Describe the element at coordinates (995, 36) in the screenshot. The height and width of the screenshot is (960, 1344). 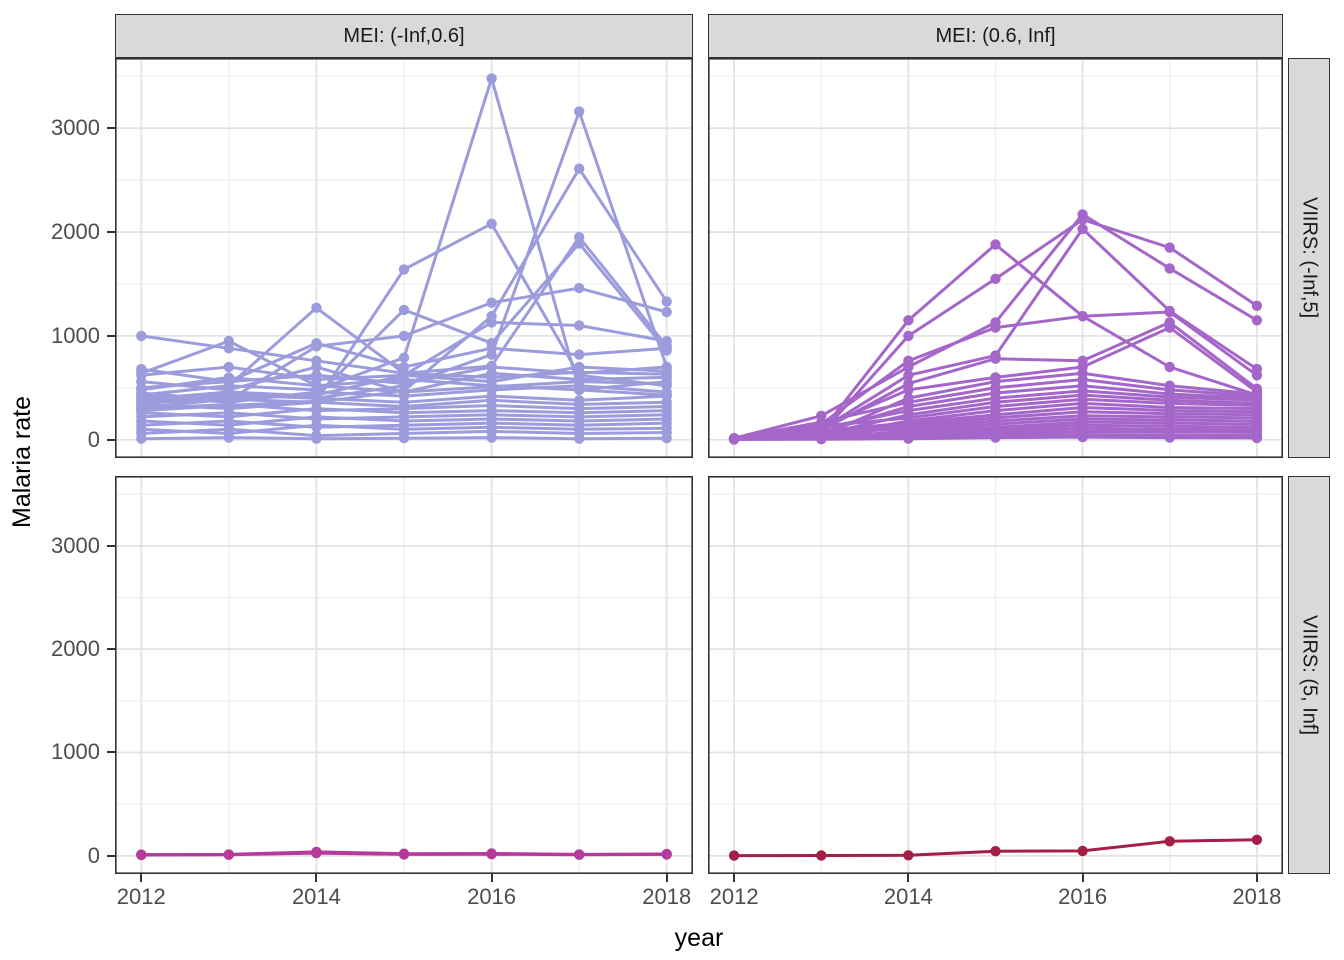
I see `facet-strip-mei-high: MEI: (0.6, Inf]` at that location.